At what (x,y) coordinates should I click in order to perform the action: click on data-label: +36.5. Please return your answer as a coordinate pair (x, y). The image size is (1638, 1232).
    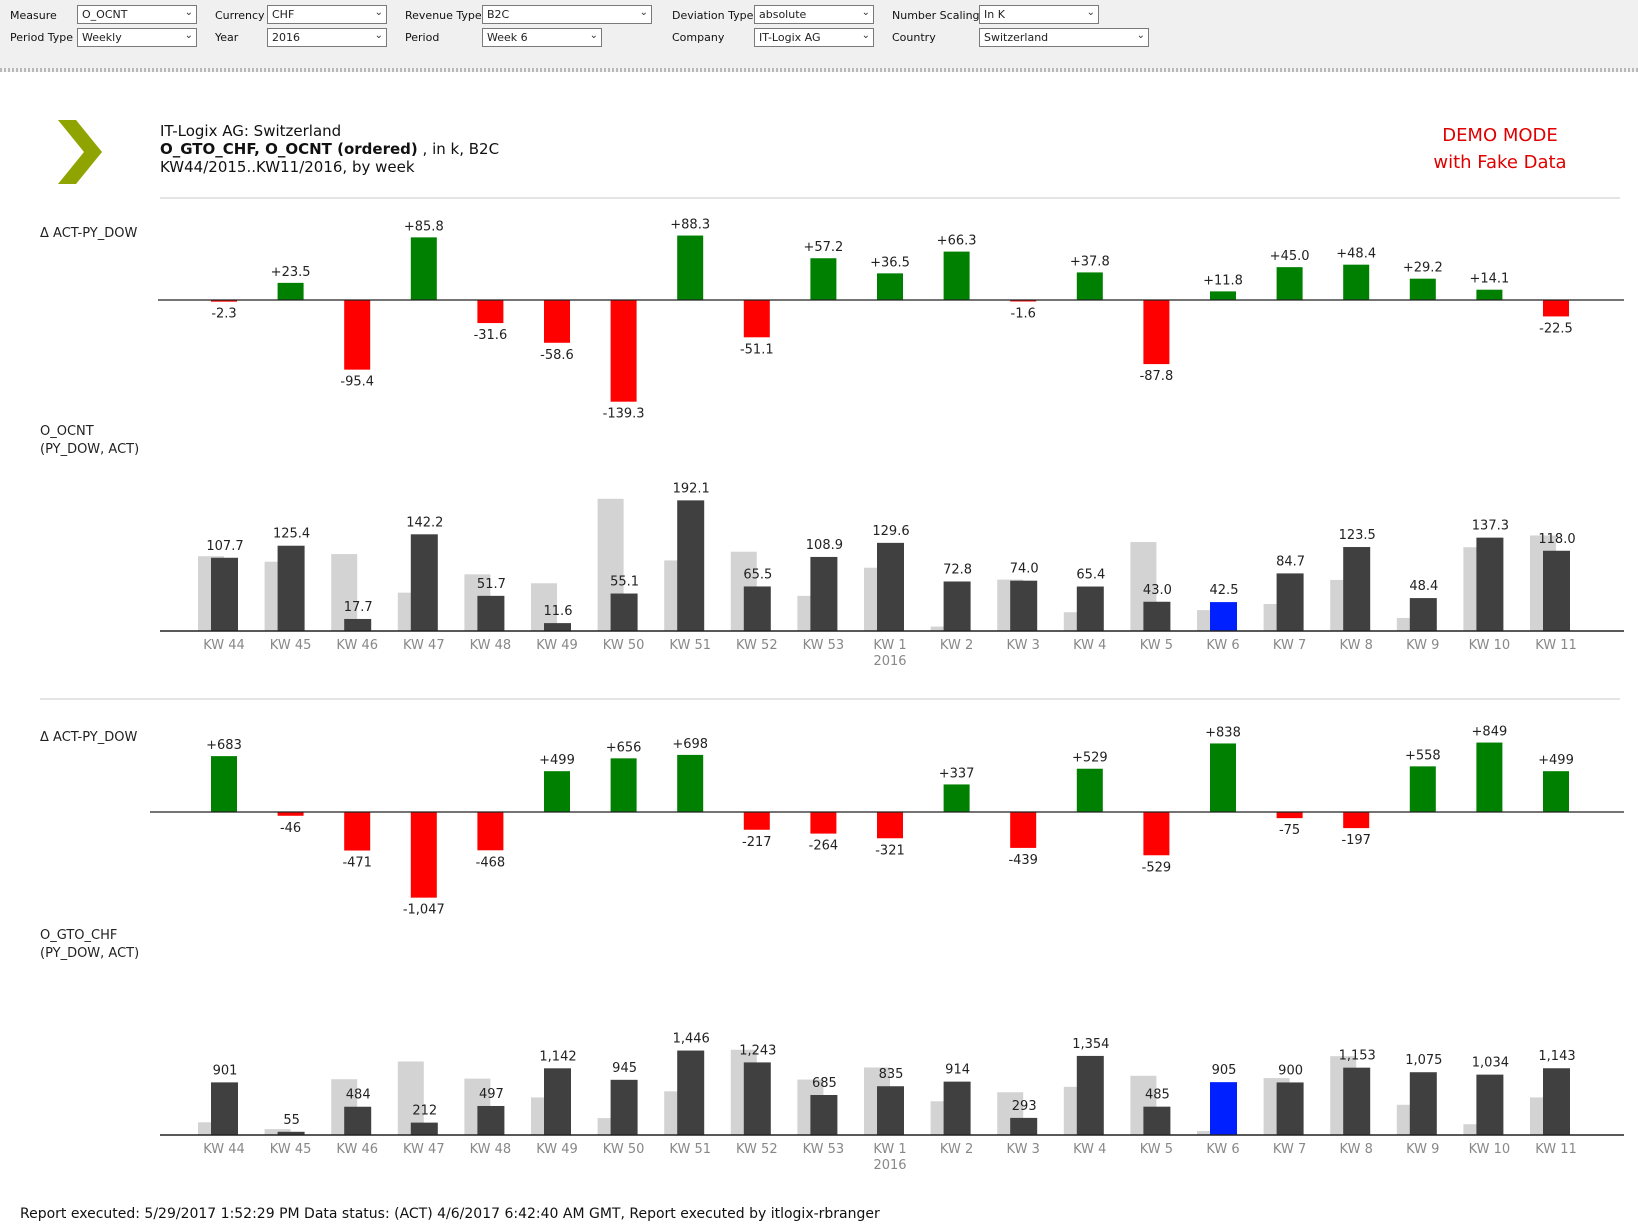
    Looking at the image, I should click on (890, 262).